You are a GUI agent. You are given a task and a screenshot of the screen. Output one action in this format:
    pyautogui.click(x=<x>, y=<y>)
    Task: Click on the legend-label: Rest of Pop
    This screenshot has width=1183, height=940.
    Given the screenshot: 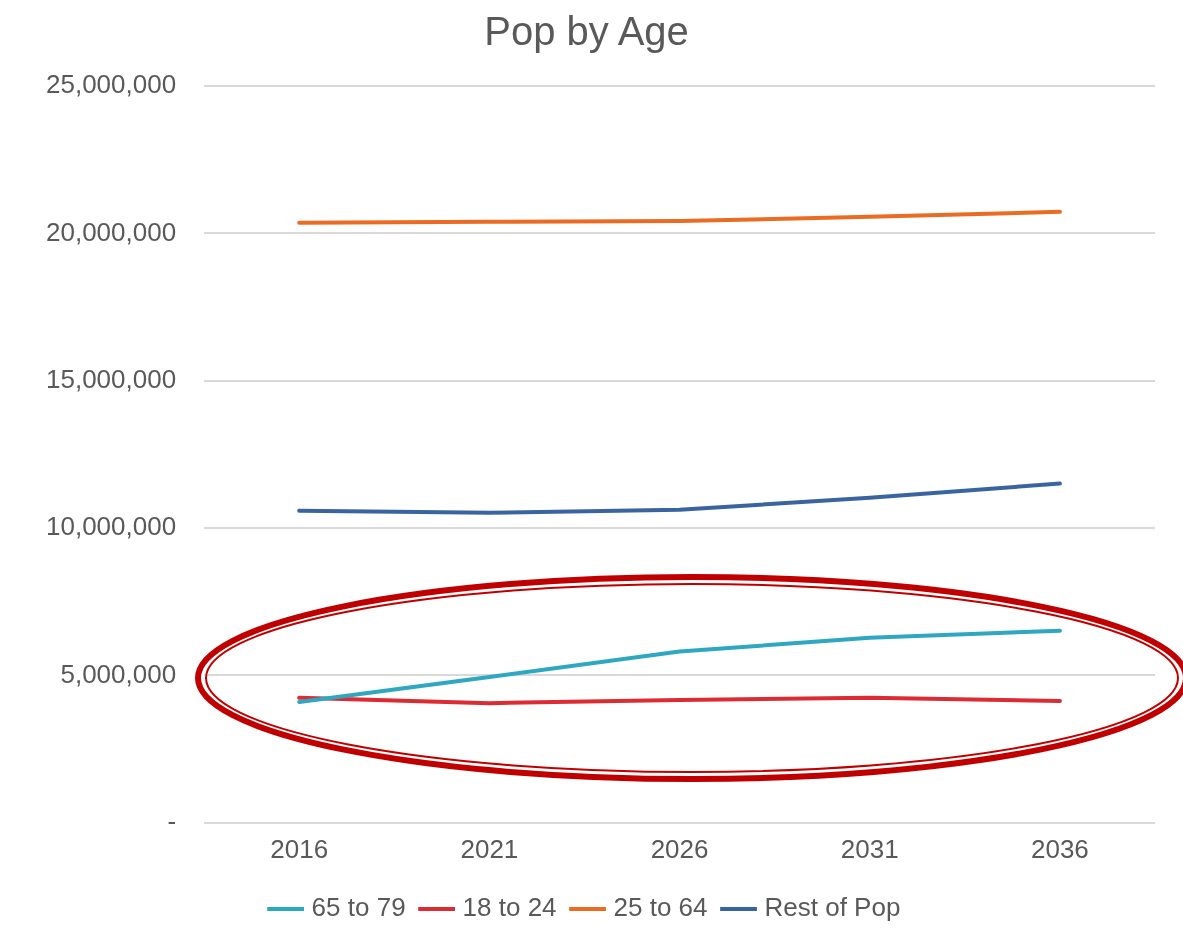 What is the action you would take?
    pyautogui.click(x=832, y=907)
    